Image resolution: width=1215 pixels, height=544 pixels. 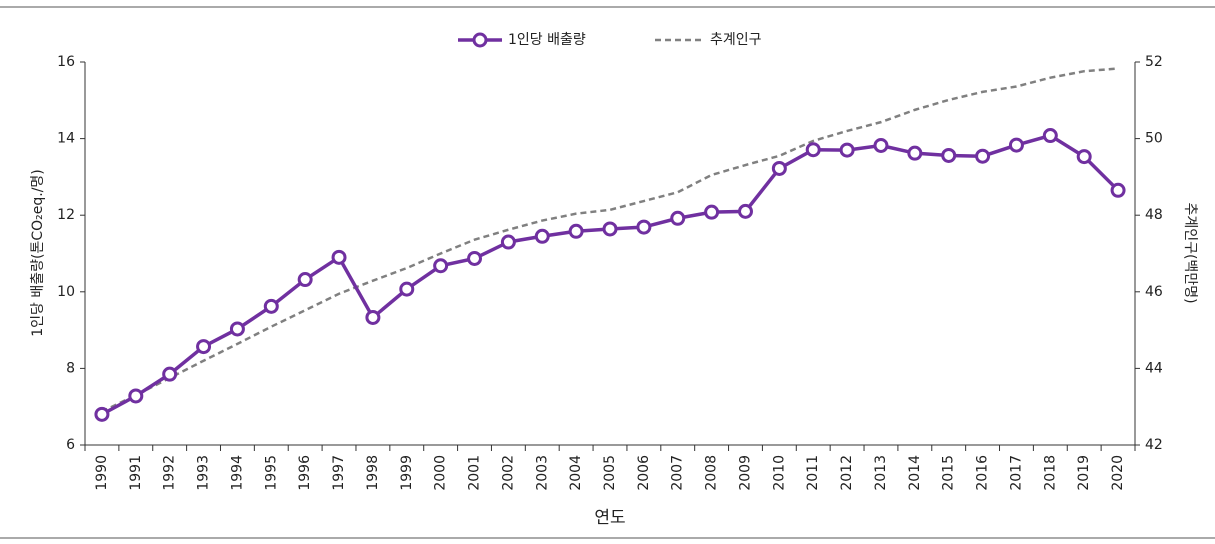 I want to click on x-tick-label: 2018, so click(x=1050, y=473).